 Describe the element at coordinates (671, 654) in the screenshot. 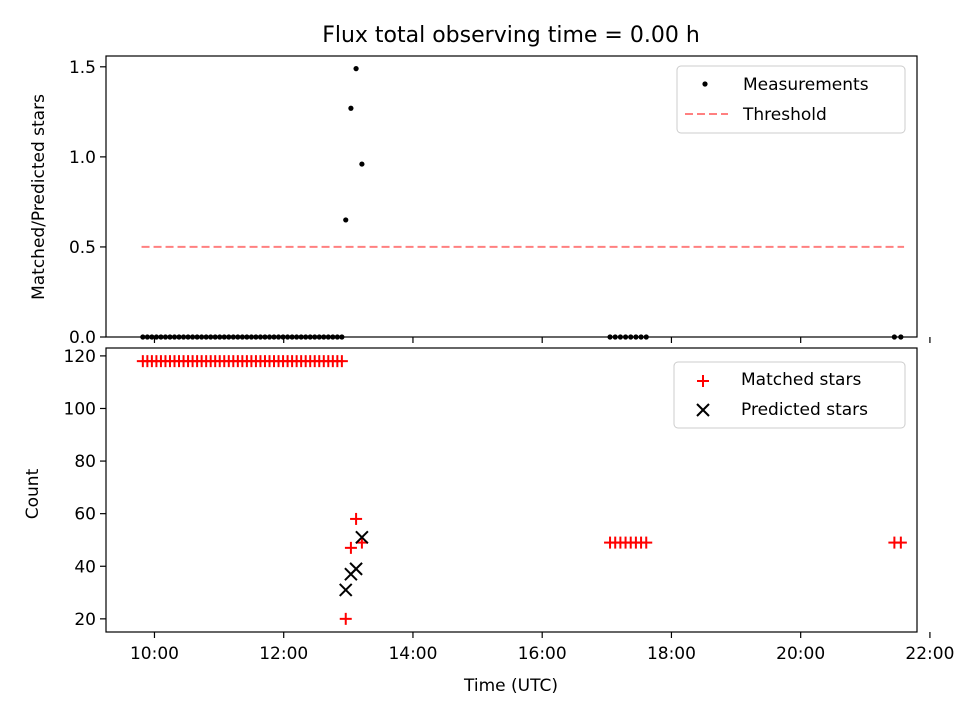

I see `bottom-xtick-label: 18:00` at that location.